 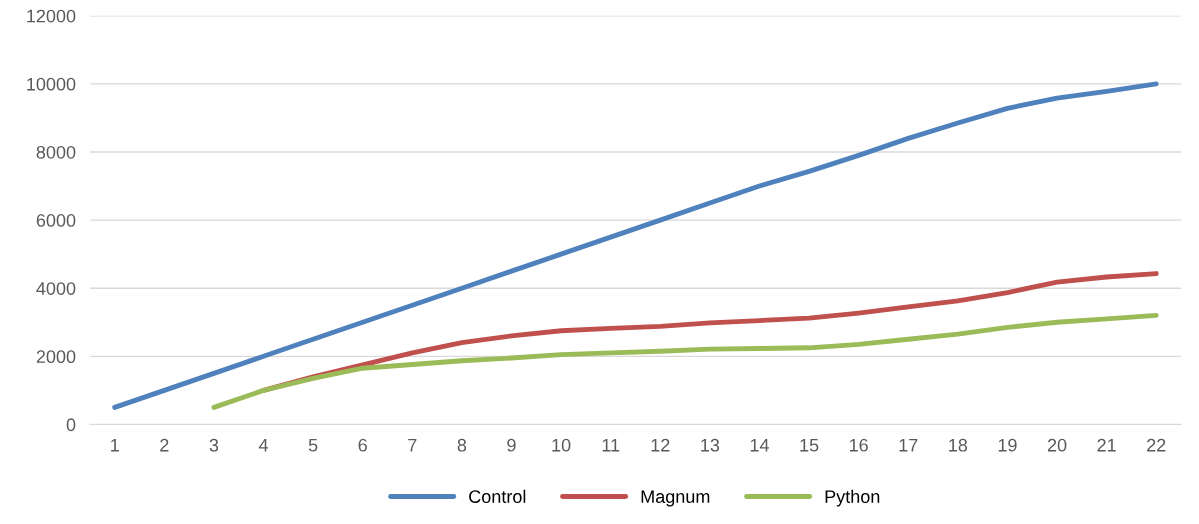 What do you see at coordinates (56, 288) in the screenshot?
I see `y-tick-label: 4000` at bounding box center [56, 288].